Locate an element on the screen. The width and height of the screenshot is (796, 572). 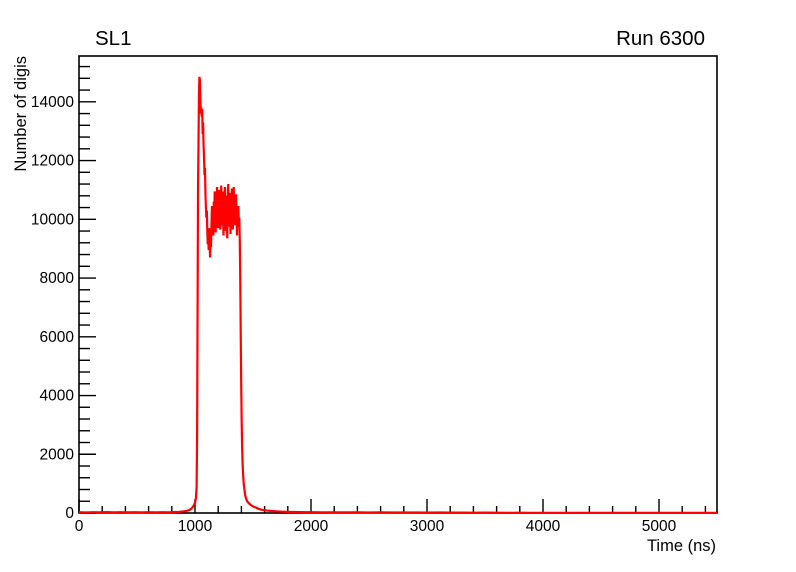
y-tick-label: 12000 is located at coordinates (52, 161).